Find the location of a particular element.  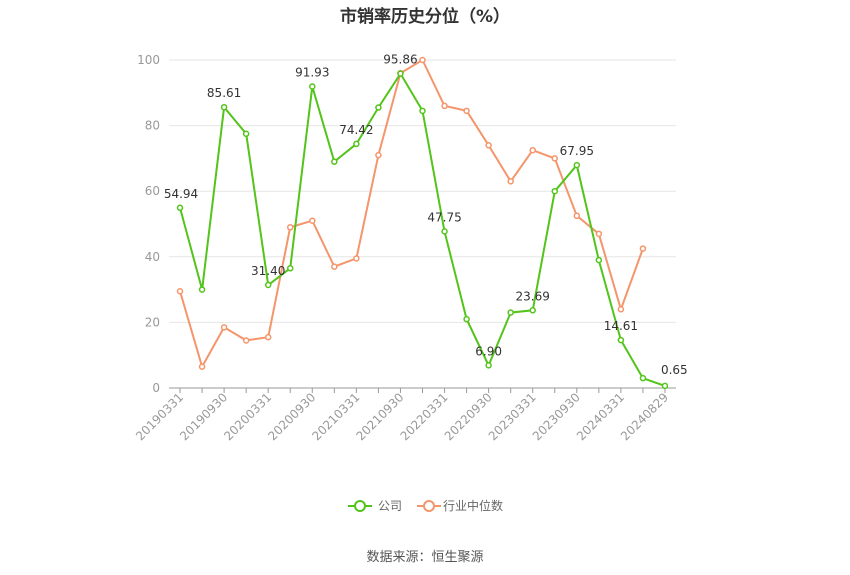

data-source: 数据来源：恒生聚源 is located at coordinates (425, 557).